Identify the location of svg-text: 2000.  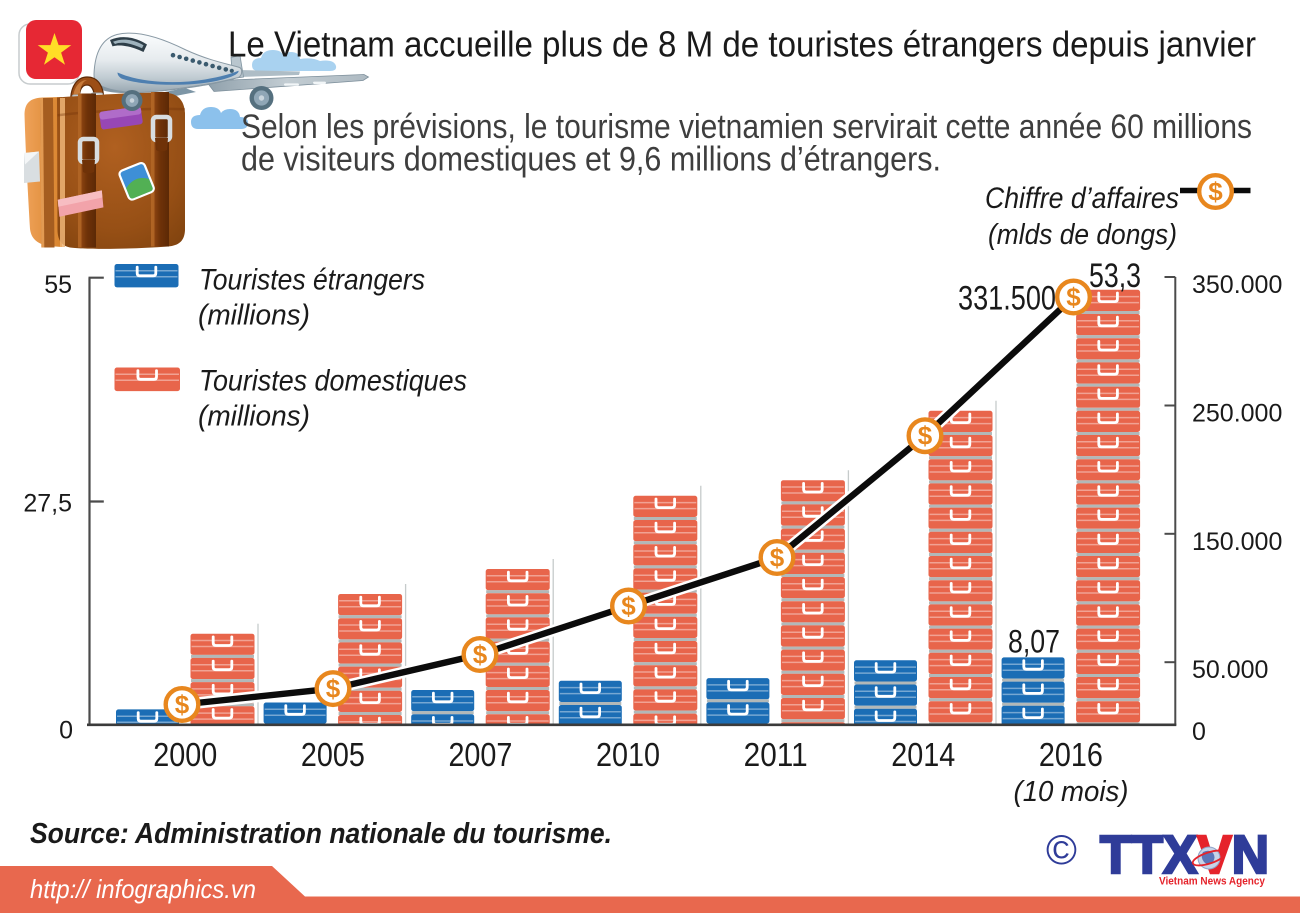
(185, 754).